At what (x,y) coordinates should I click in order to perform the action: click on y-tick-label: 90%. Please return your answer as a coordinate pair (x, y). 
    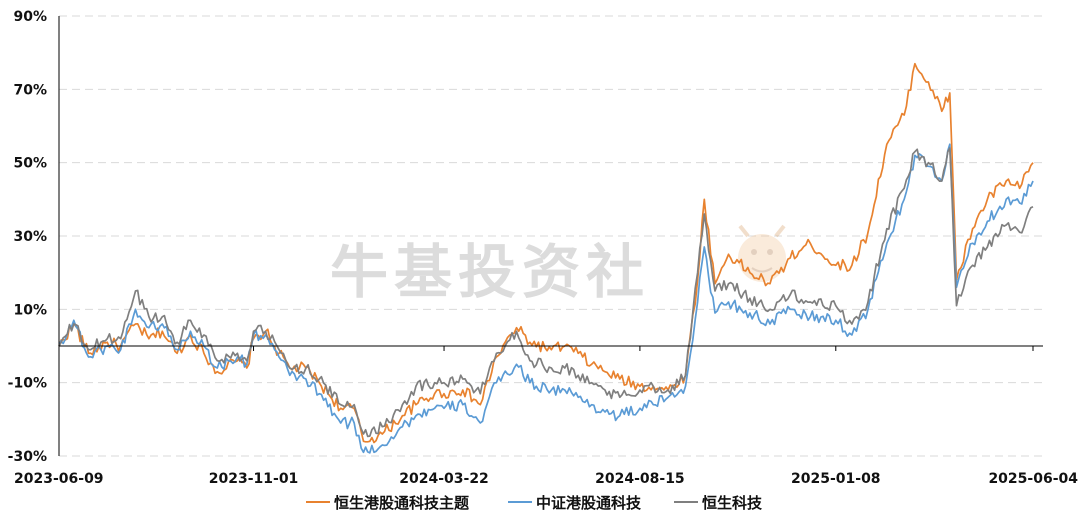
    Looking at the image, I should click on (30, 17).